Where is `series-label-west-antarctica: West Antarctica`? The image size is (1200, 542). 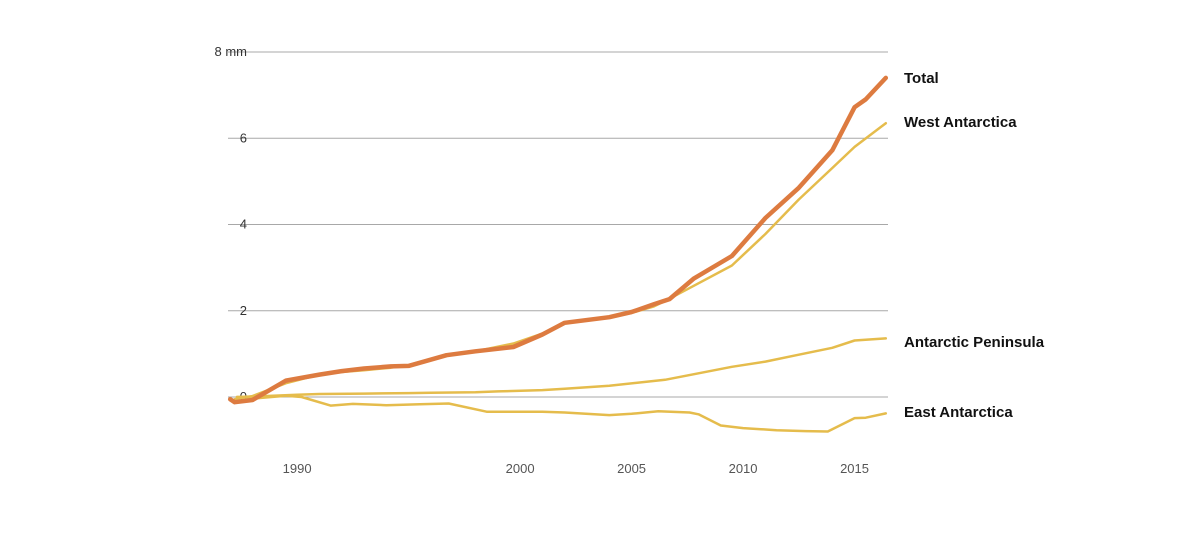
series-label-west-antarctica: West Antarctica is located at coordinates (960, 122).